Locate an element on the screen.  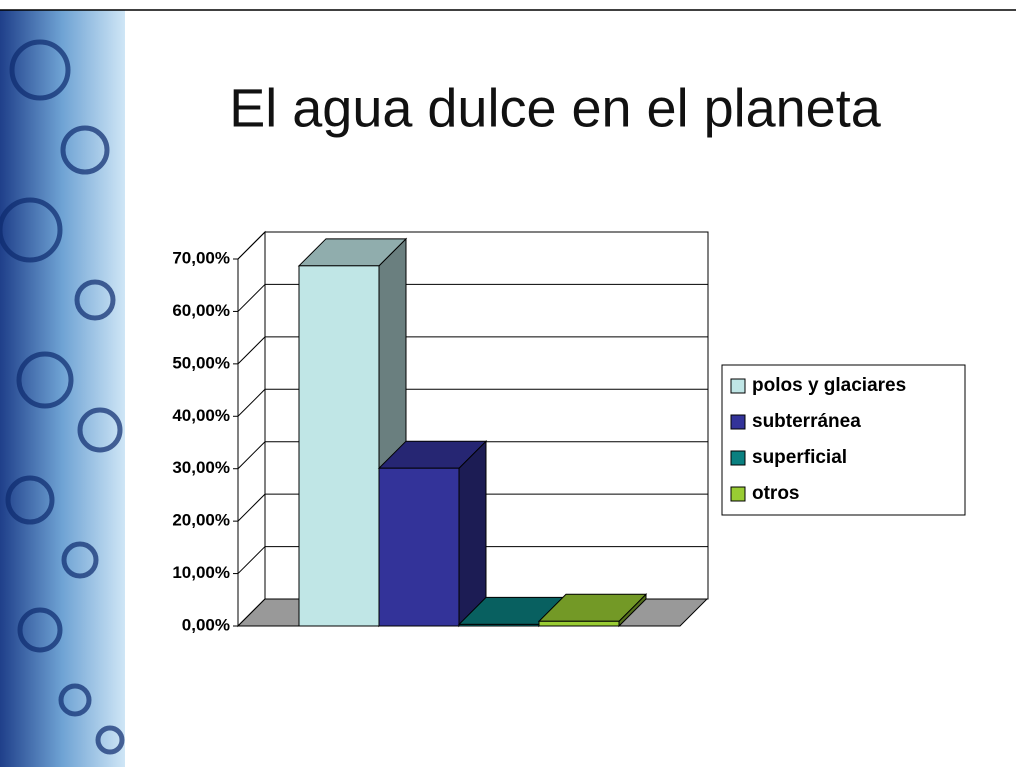
y-tick-label: 20,00% is located at coordinates (201, 520).